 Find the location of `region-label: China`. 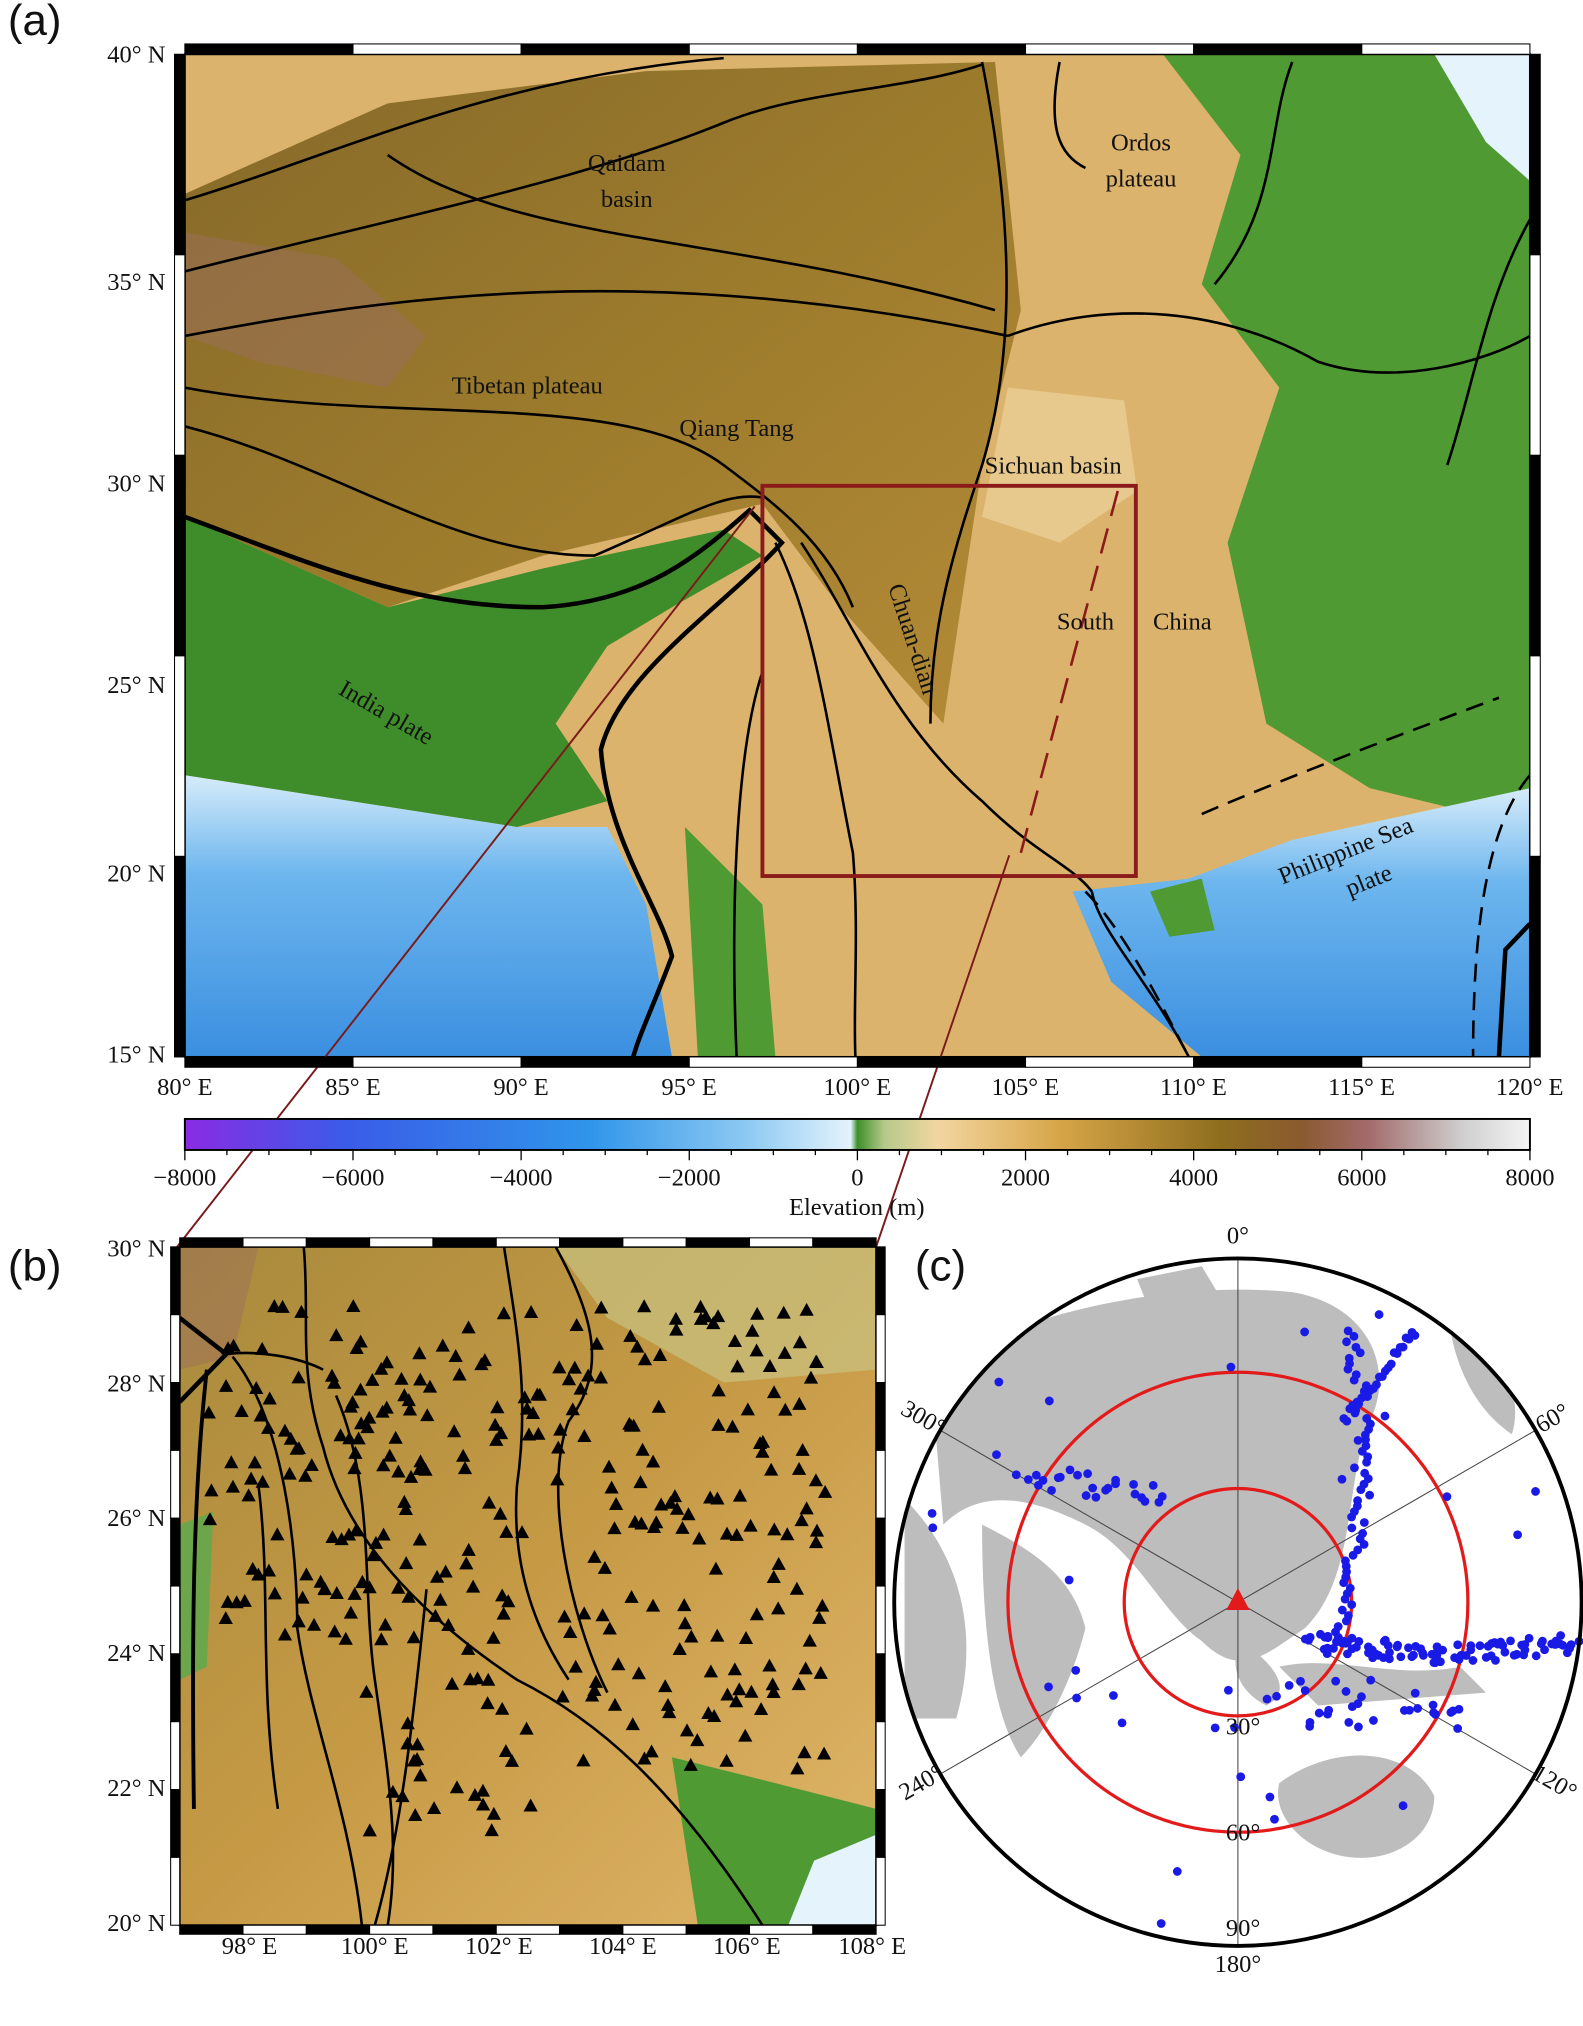

region-label: China is located at coordinates (1182, 622).